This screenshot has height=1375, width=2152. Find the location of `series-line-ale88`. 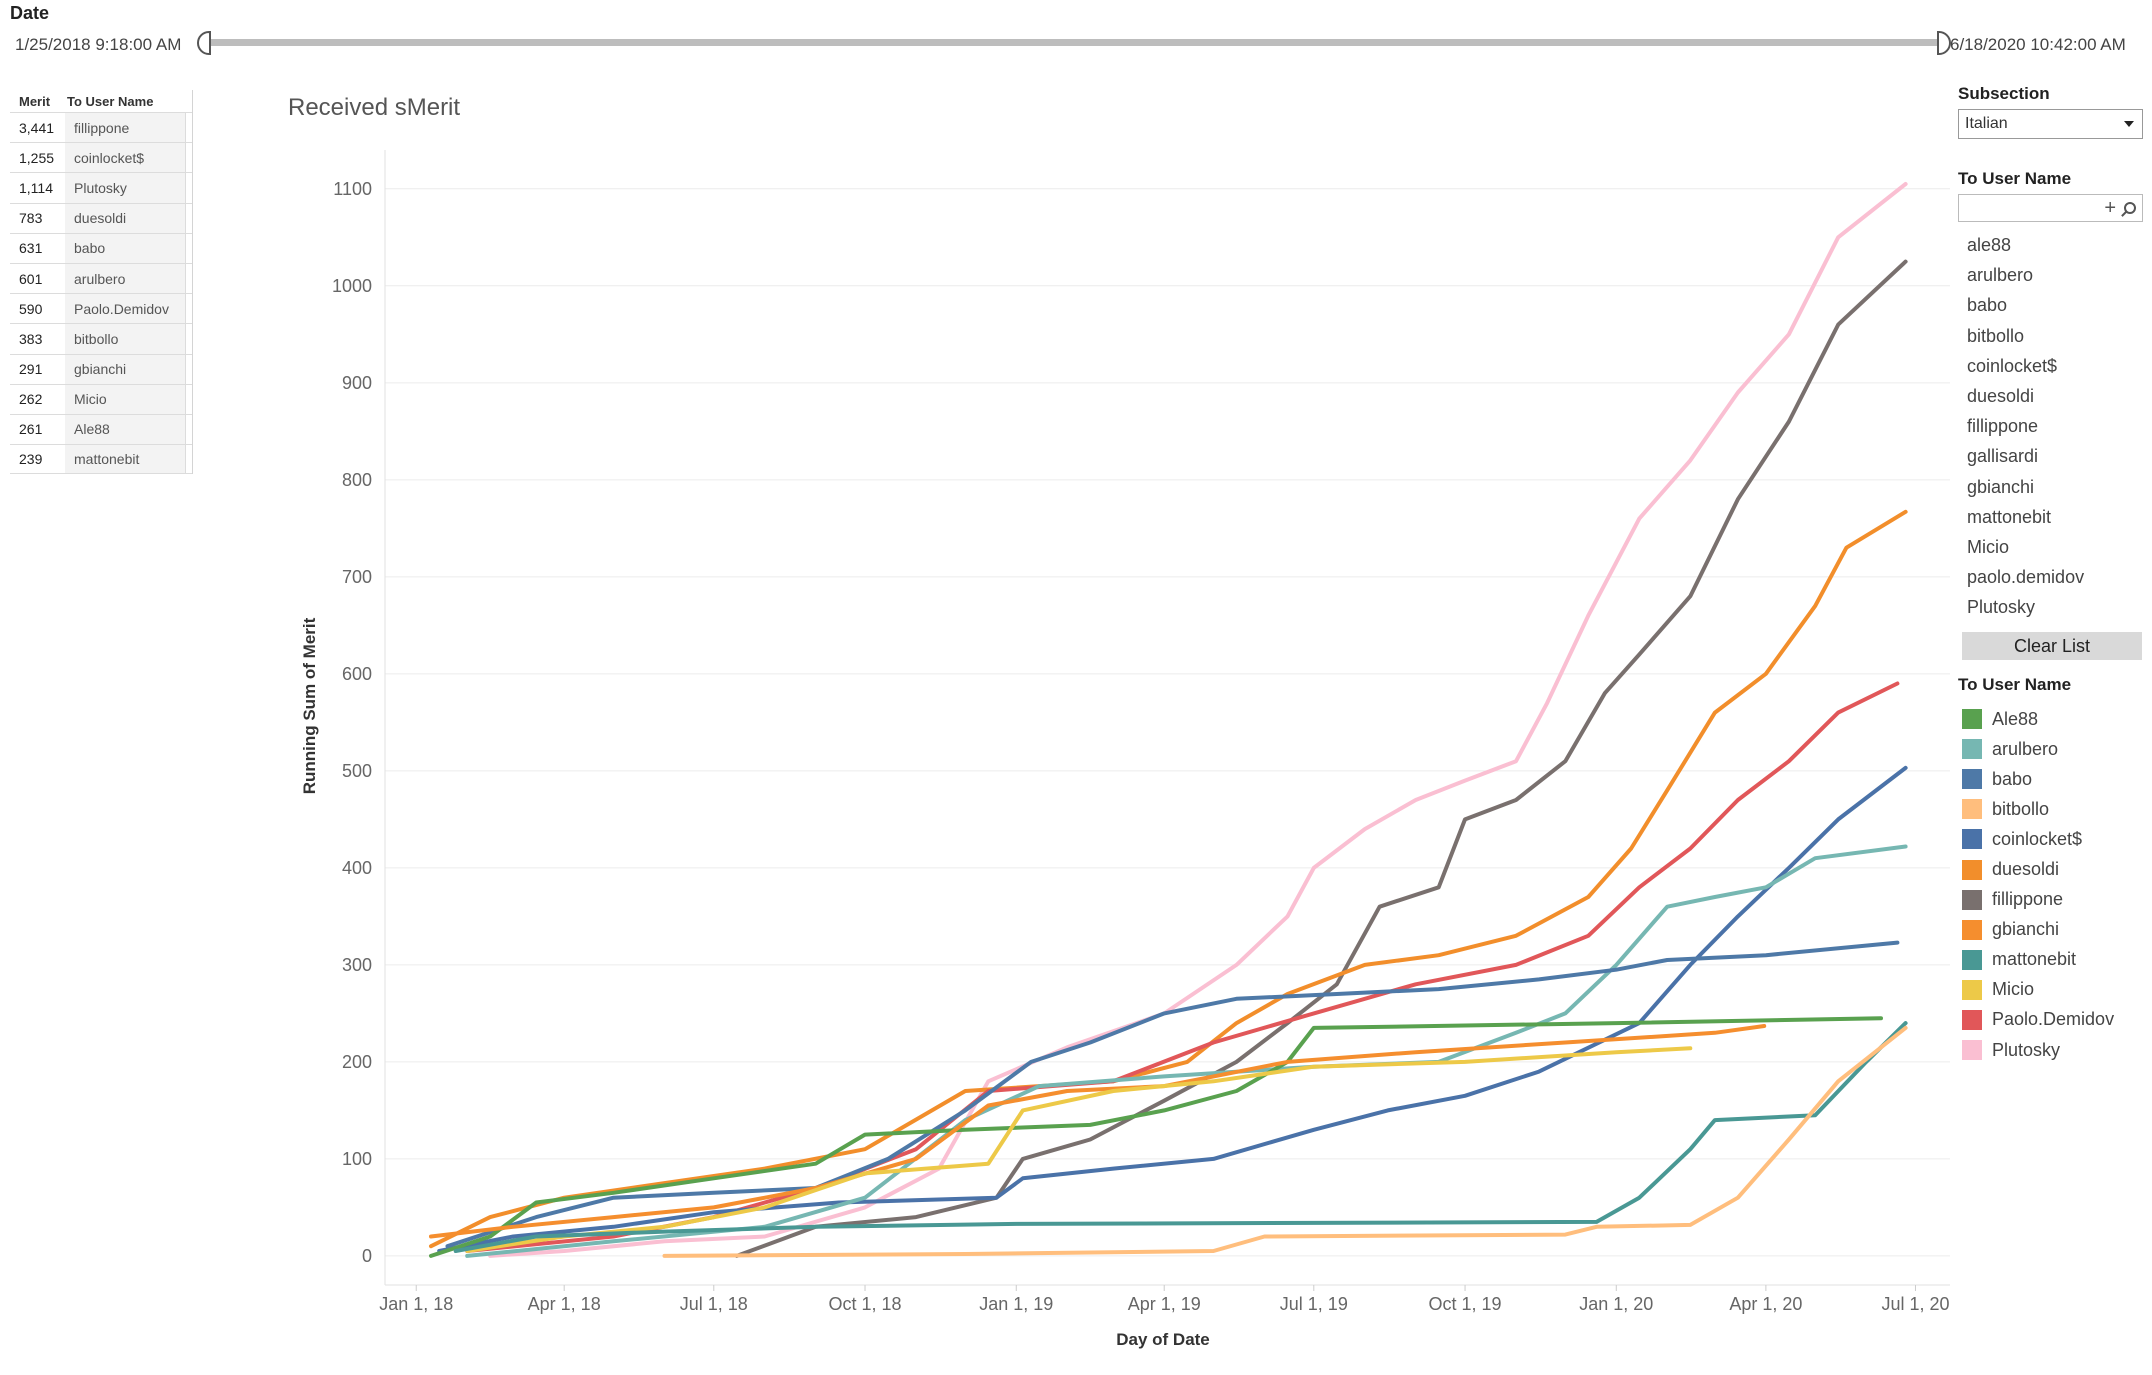

series-line-ale88 is located at coordinates (1156, 1137).